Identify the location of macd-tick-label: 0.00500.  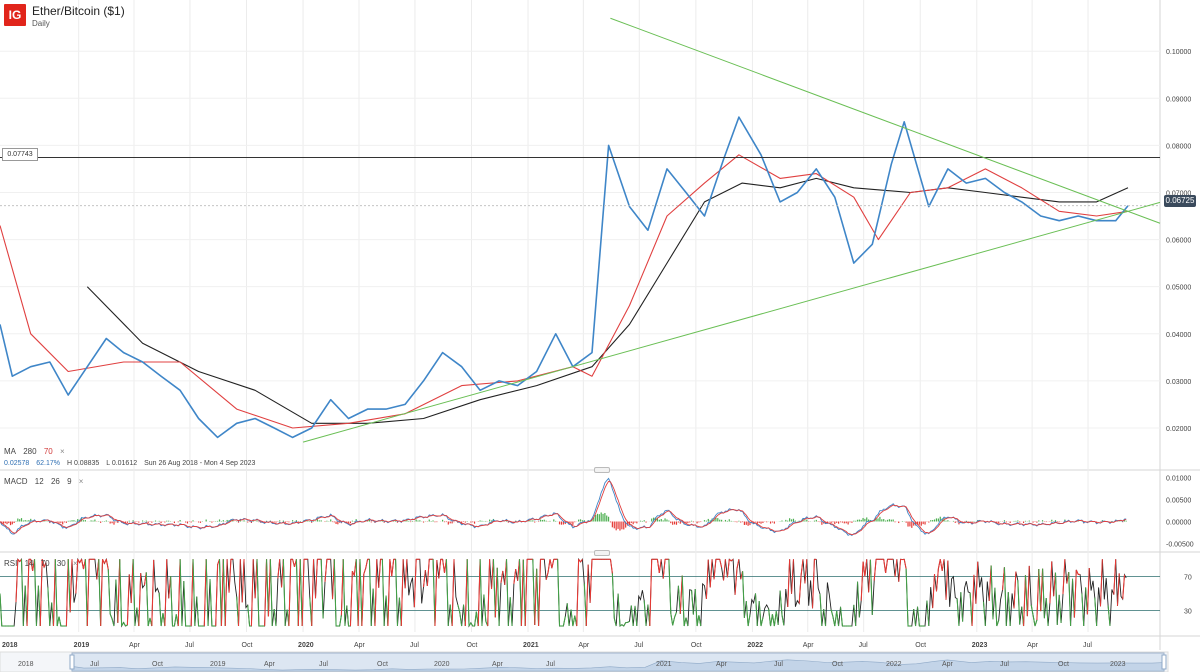
(1178, 501).